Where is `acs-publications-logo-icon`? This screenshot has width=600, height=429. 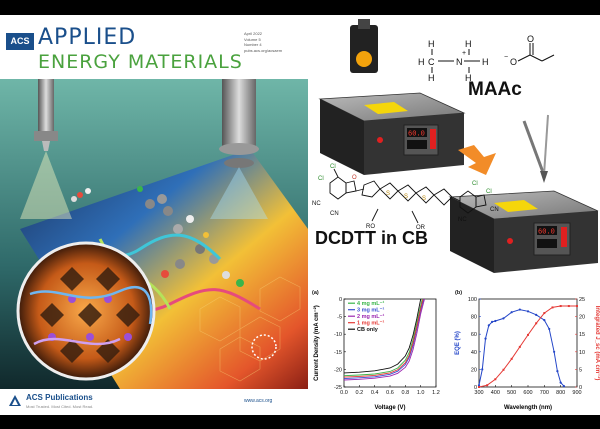
acs-publications-logo-icon is located at coordinates (15, 400).